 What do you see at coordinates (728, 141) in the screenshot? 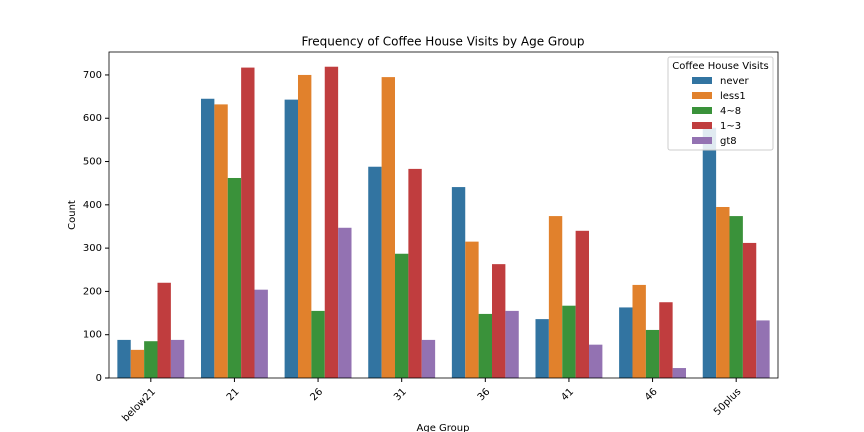
I see `legend-label: gt8` at bounding box center [728, 141].